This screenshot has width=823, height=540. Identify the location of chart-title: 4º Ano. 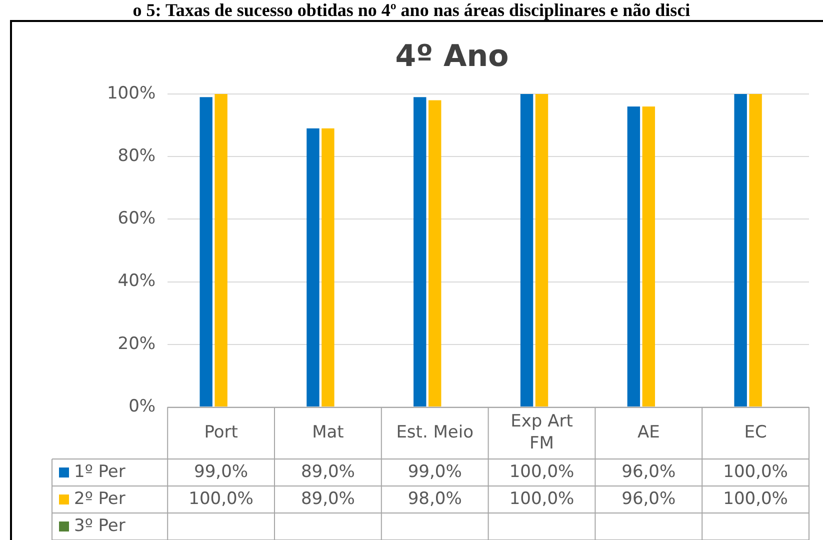
(452, 56).